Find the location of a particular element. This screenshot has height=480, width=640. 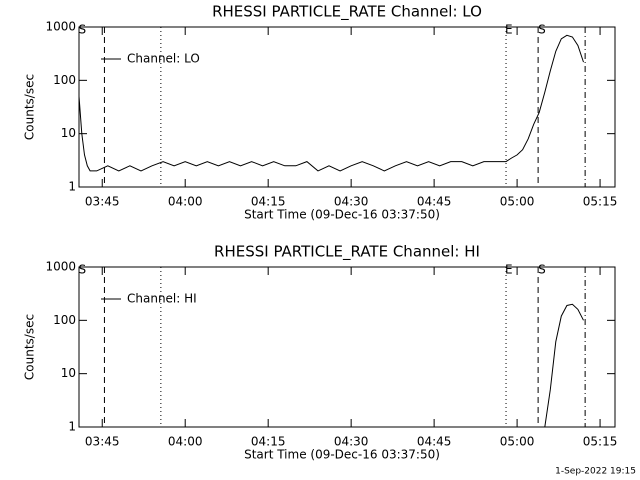

chart-title: RHESSI PARTICLE_RATE Channel: HI is located at coordinates (347, 252).